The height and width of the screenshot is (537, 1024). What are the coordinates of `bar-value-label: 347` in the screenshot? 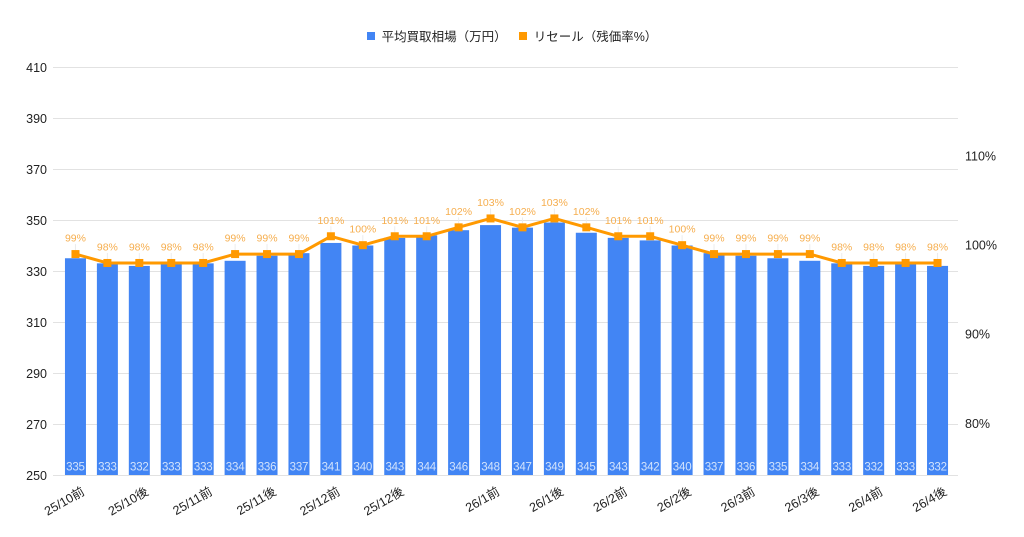 It's located at (522, 468).